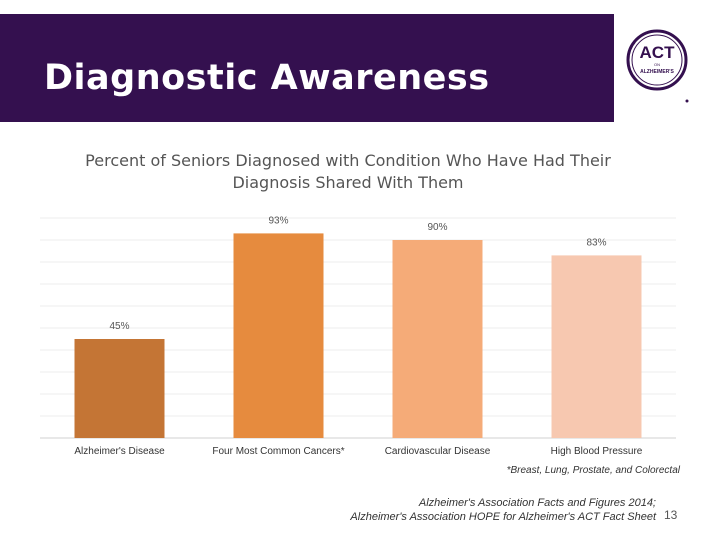  I want to click on data-label: 90%, so click(437, 227).